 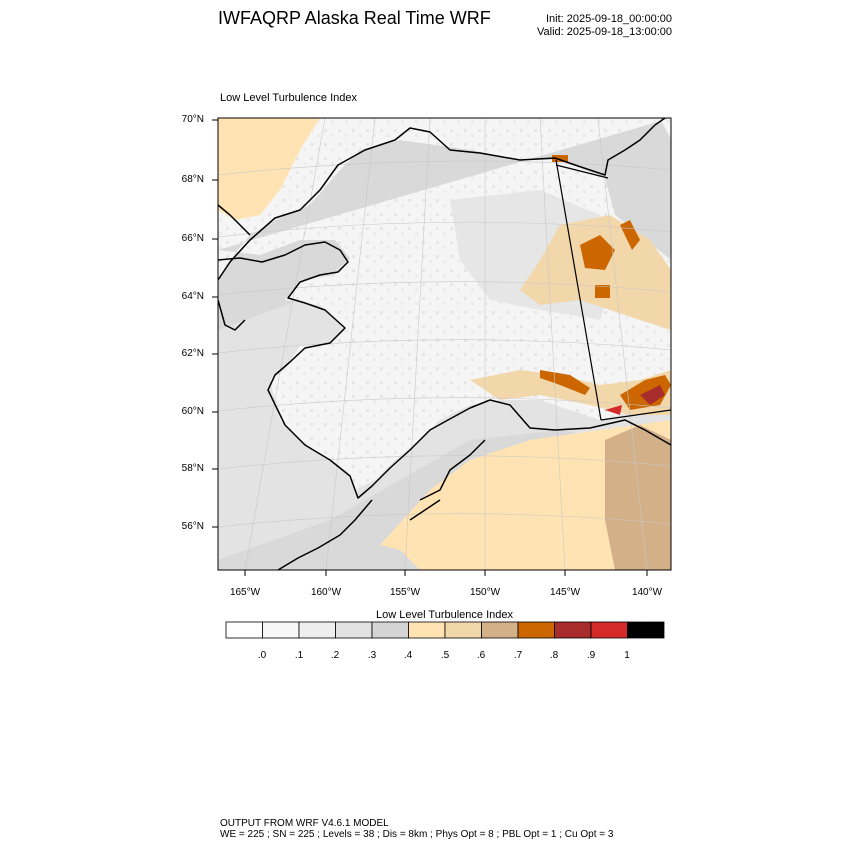 I want to click on hotspot-east-red, so click(x=652, y=395).